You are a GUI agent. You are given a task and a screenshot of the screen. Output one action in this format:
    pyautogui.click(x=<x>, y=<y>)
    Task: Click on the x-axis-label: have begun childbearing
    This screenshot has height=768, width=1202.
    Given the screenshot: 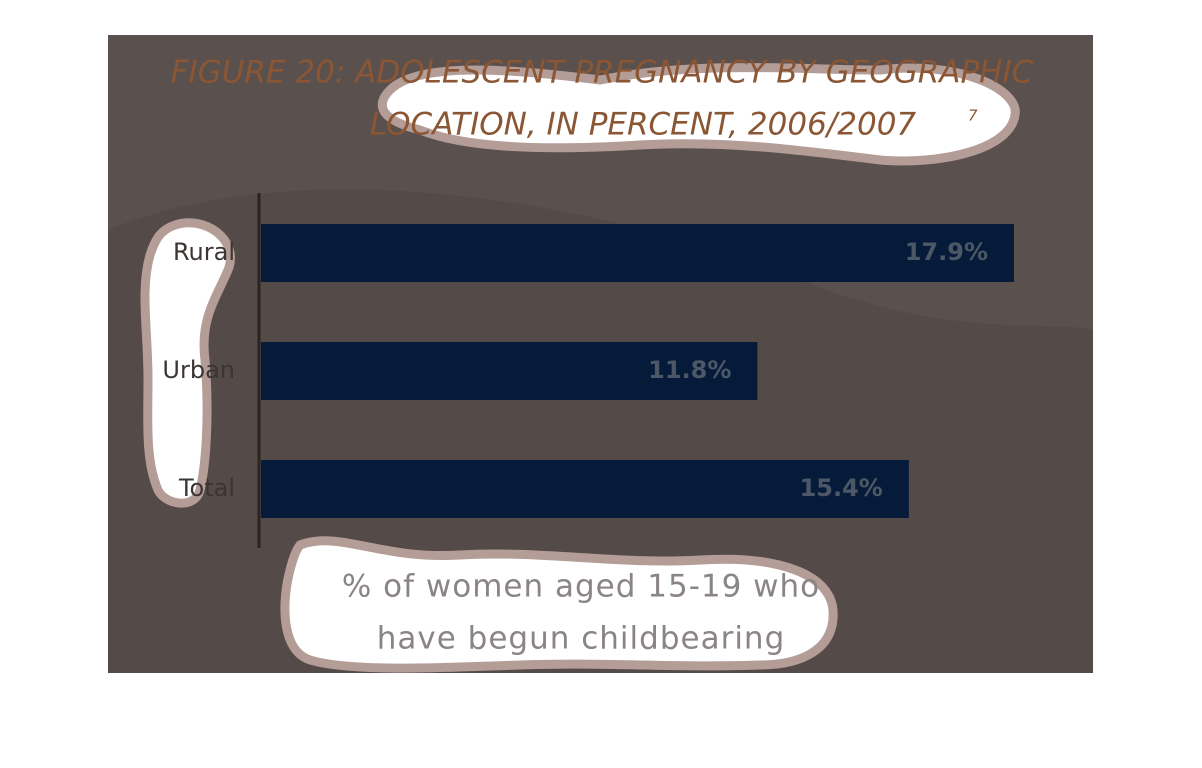 What is the action you would take?
    pyautogui.click(x=581, y=639)
    